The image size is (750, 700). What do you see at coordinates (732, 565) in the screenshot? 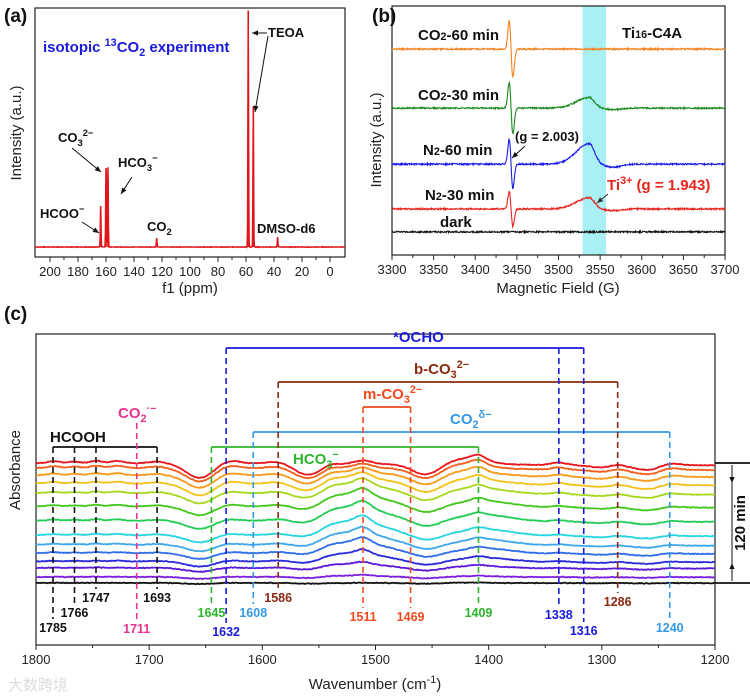
I see `time-arrow-up-head` at bounding box center [732, 565].